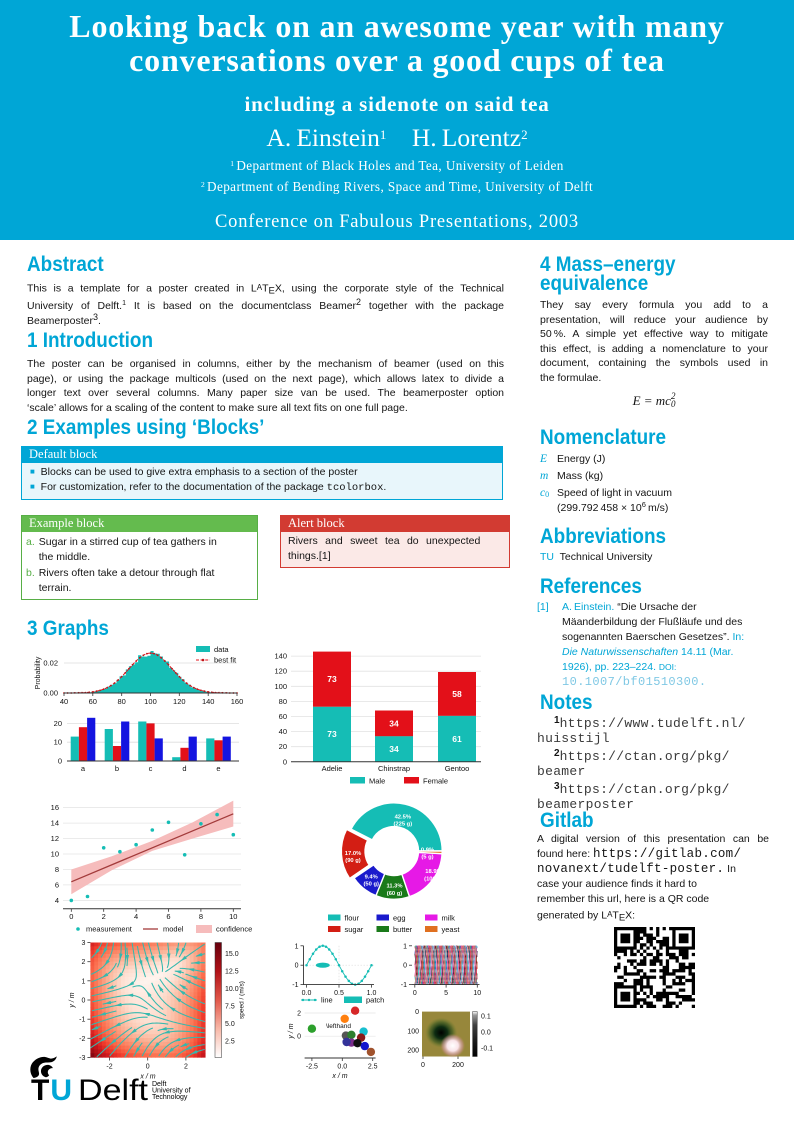 Image resolution: width=794 pixels, height=1123 pixels. Describe the element at coordinates (353, 861) in the screenshot. I see `svg-text: (90 g)` at that location.